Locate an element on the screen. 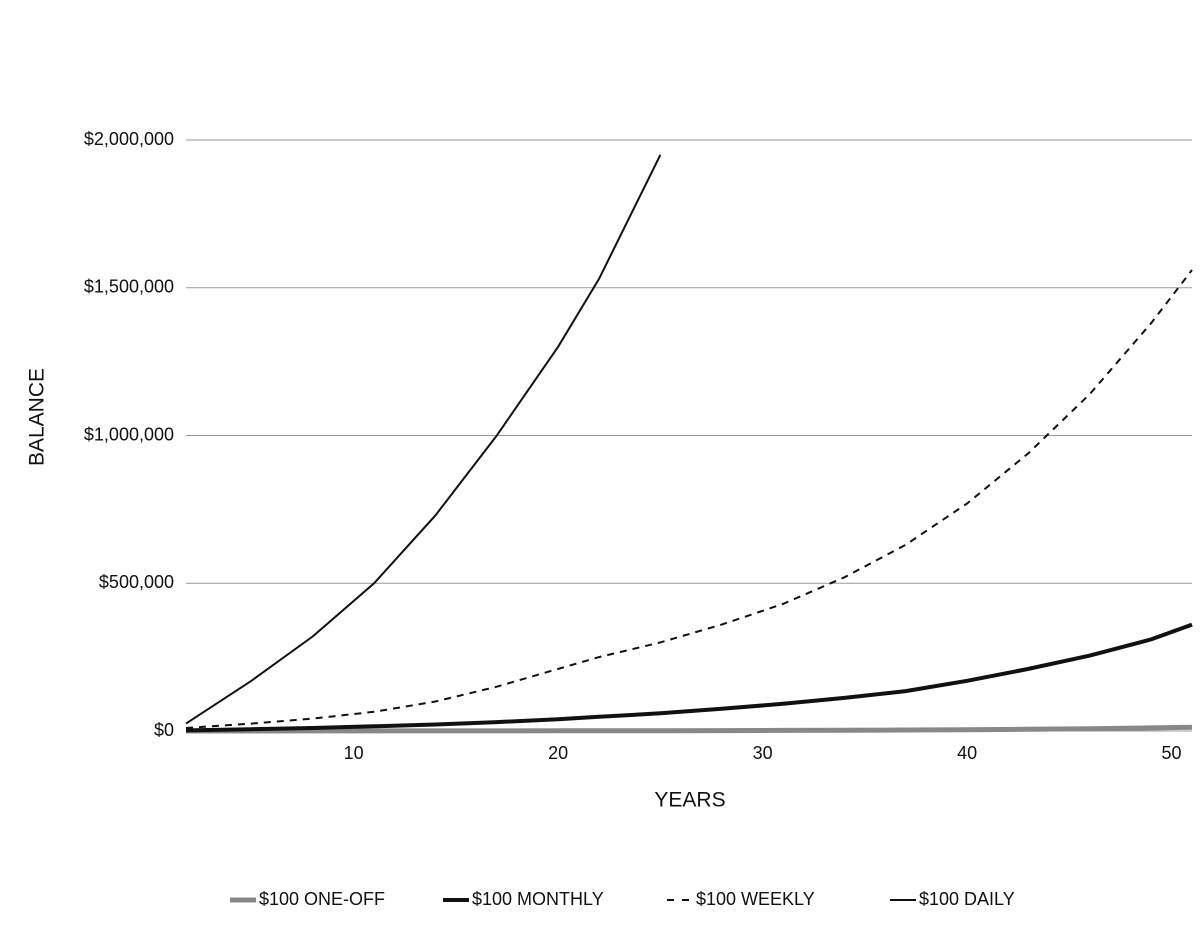  x-tick-label: 10 is located at coordinates (354, 753).